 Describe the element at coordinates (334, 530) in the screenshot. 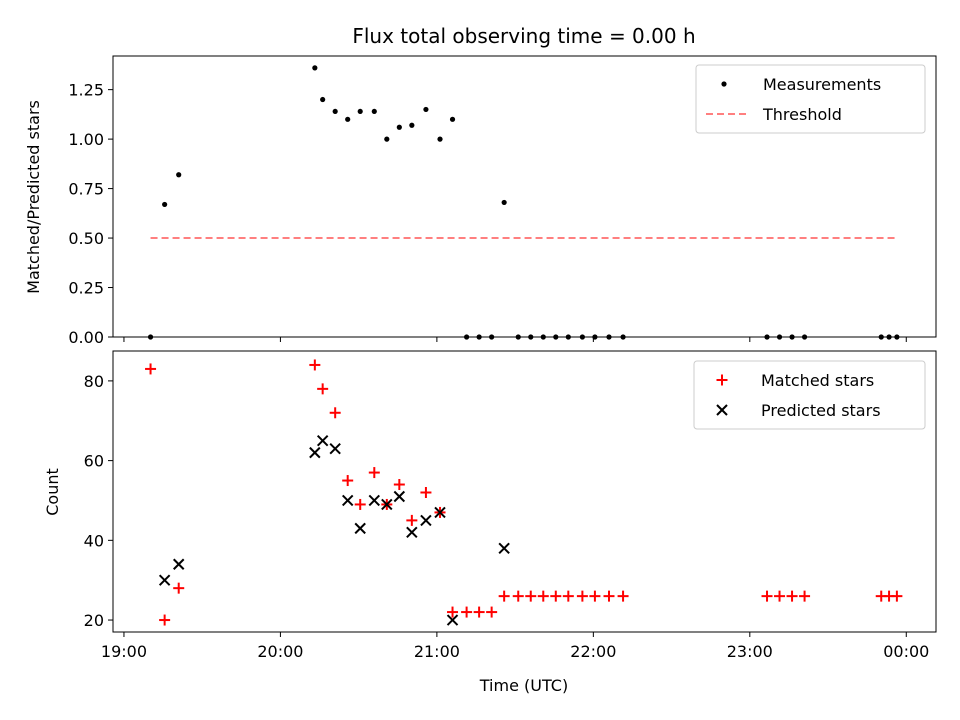

I see `series-predicted-stars` at that location.